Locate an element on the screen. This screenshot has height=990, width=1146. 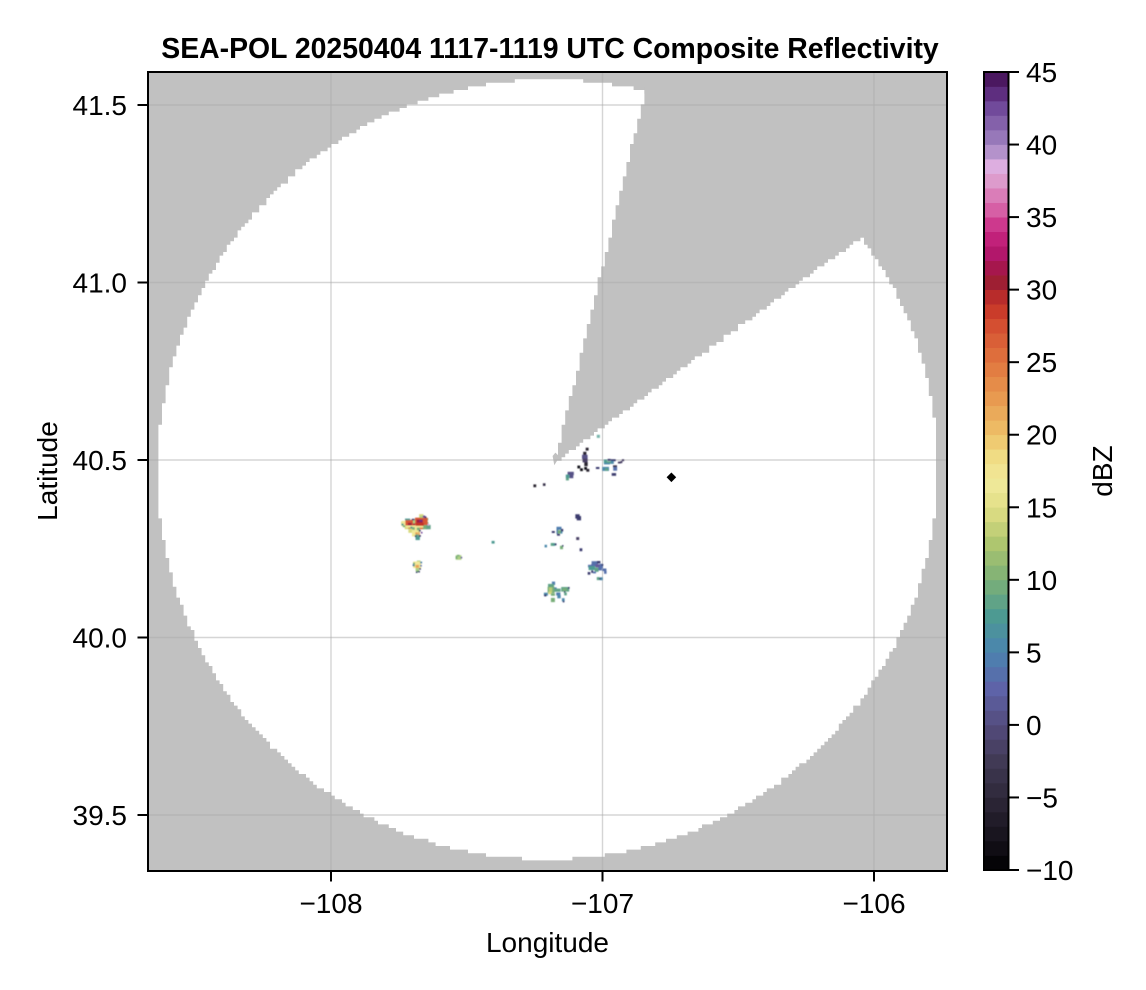
svg-text: 10 is located at coordinates (1041, 580).